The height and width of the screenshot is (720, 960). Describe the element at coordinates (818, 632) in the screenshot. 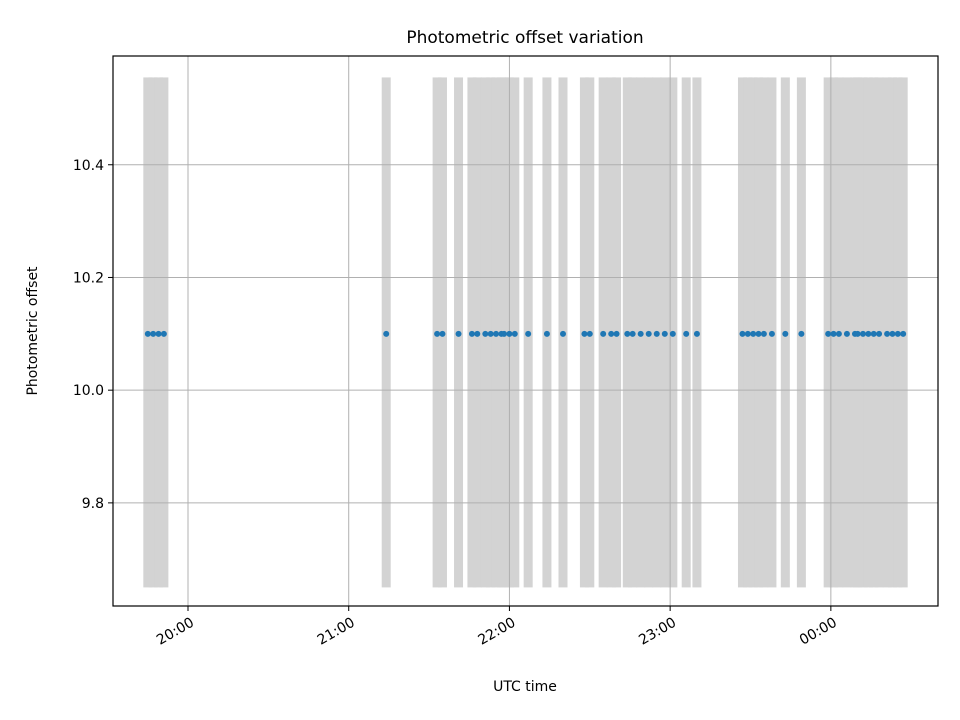

I see `x-tick-label: 00:00` at that location.